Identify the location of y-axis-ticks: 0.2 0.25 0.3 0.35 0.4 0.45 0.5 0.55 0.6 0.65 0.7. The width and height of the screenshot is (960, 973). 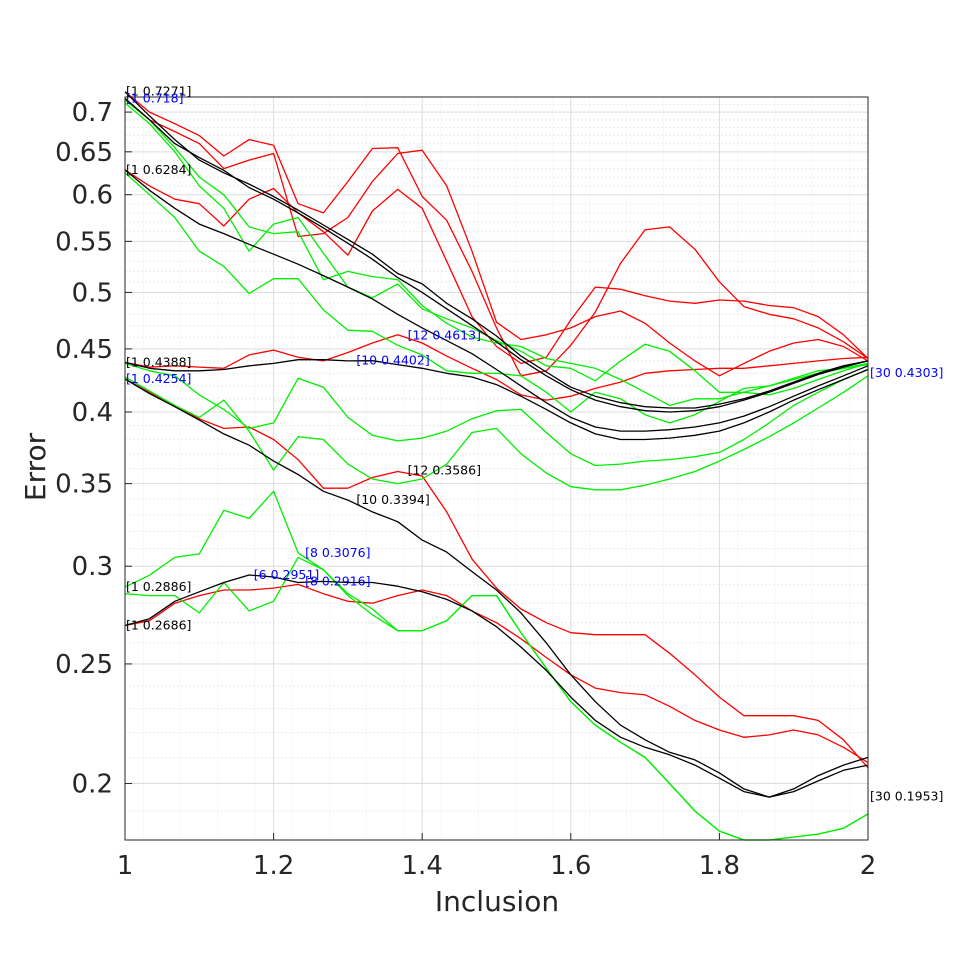
(93, 449).